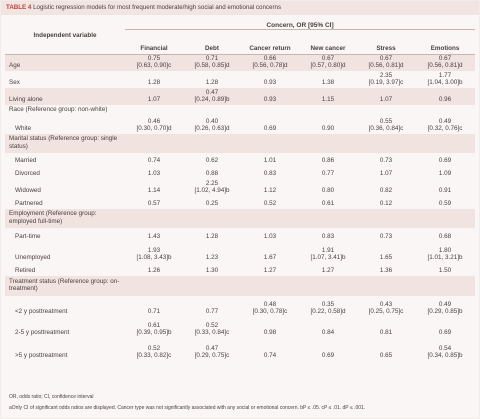  I want to click on table-cell: 1.14, so click(154, 187).